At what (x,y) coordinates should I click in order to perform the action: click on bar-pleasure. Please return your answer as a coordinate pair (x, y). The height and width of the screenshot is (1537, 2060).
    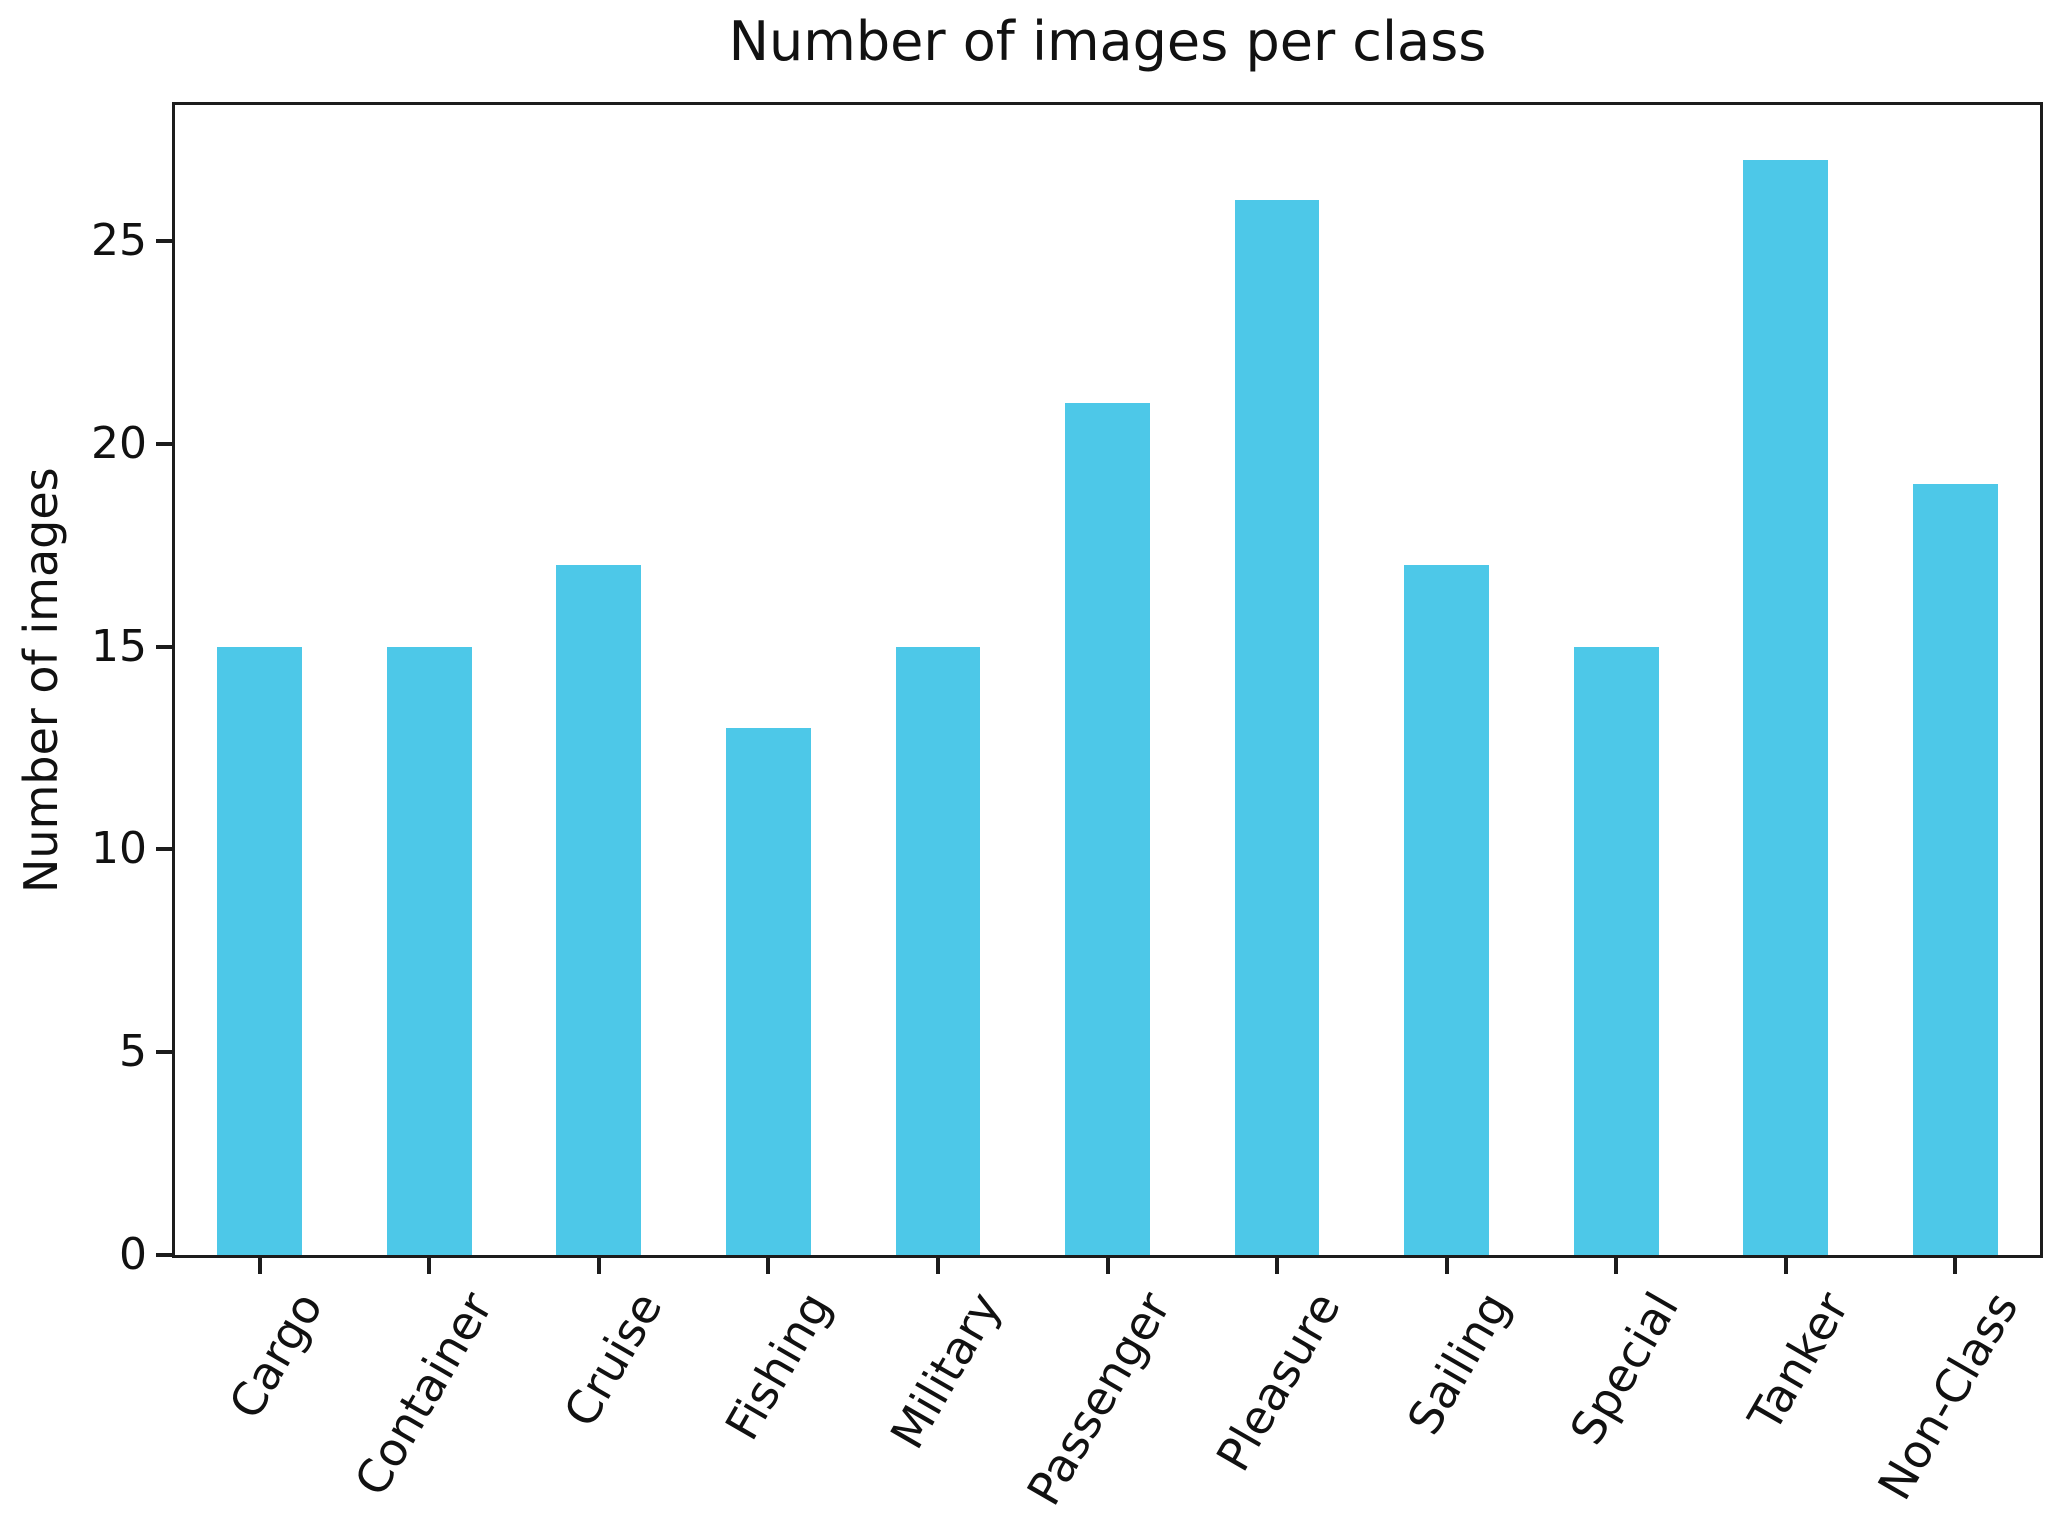
    Looking at the image, I should click on (1277, 727).